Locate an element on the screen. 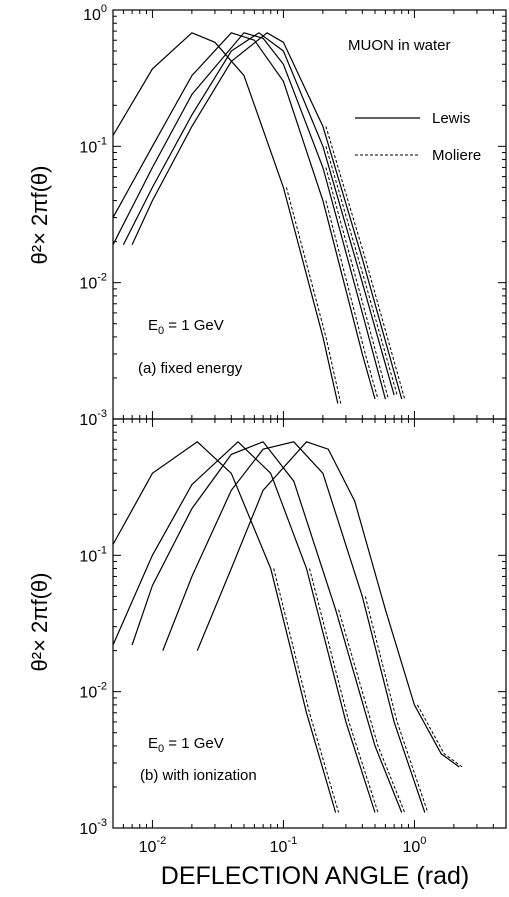  bottom-panel-label: (b) with ionization is located at coordinates (198, 775).